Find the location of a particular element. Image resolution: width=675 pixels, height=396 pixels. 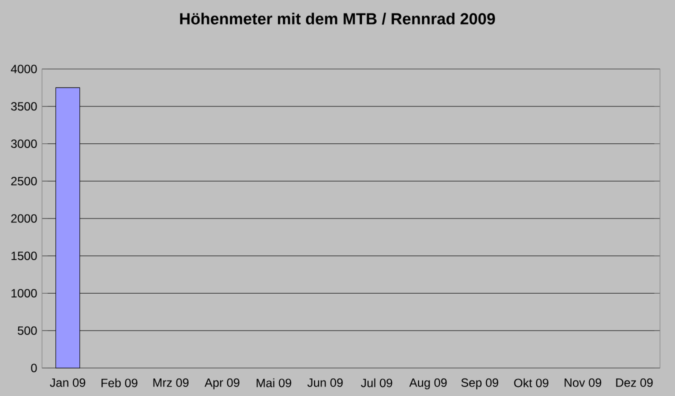

y-tick-label: 2000 is located at coordinates (24, 218).